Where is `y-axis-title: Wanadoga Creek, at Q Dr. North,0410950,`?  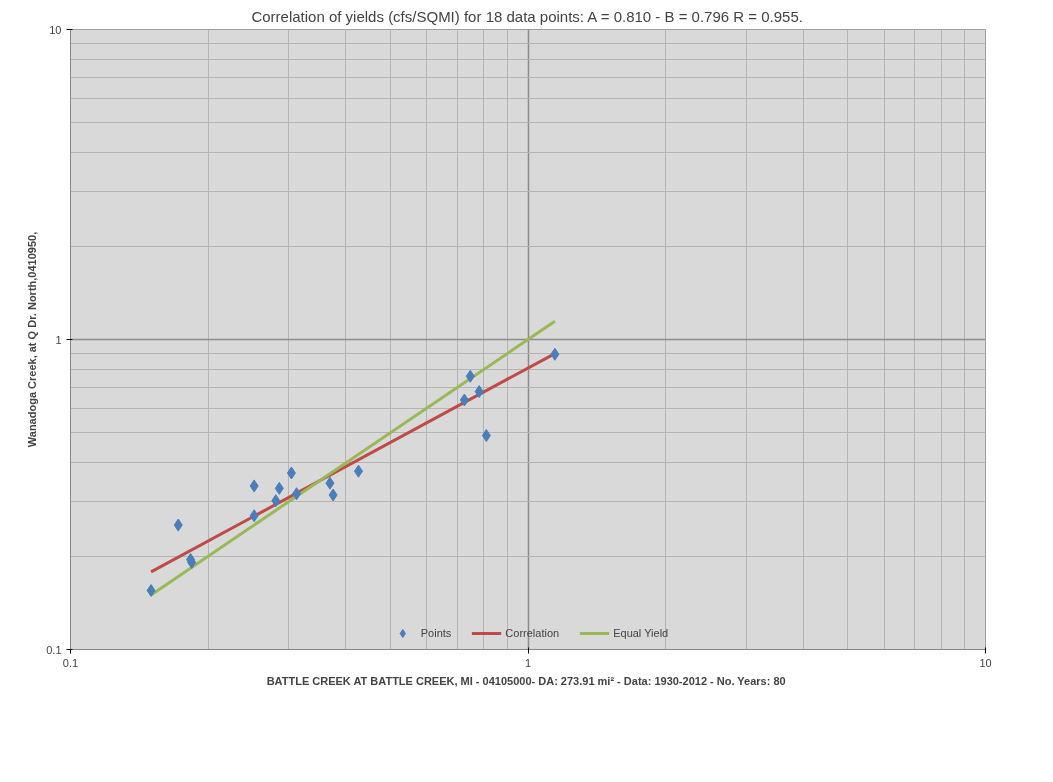 y-axis-title: Wanadoga Creek, at Q Dr. North,0410950, is located at coordinates (32, 339).